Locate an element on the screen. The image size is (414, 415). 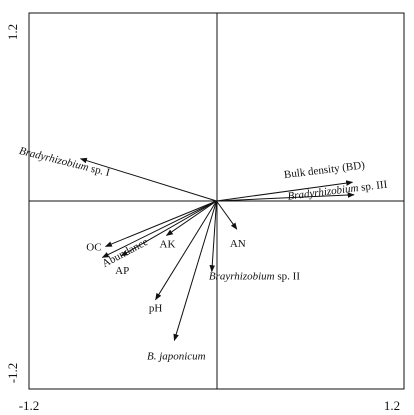
vector-label-bulk-density: Bulk density (BD) is located at coordinates (324, 170).